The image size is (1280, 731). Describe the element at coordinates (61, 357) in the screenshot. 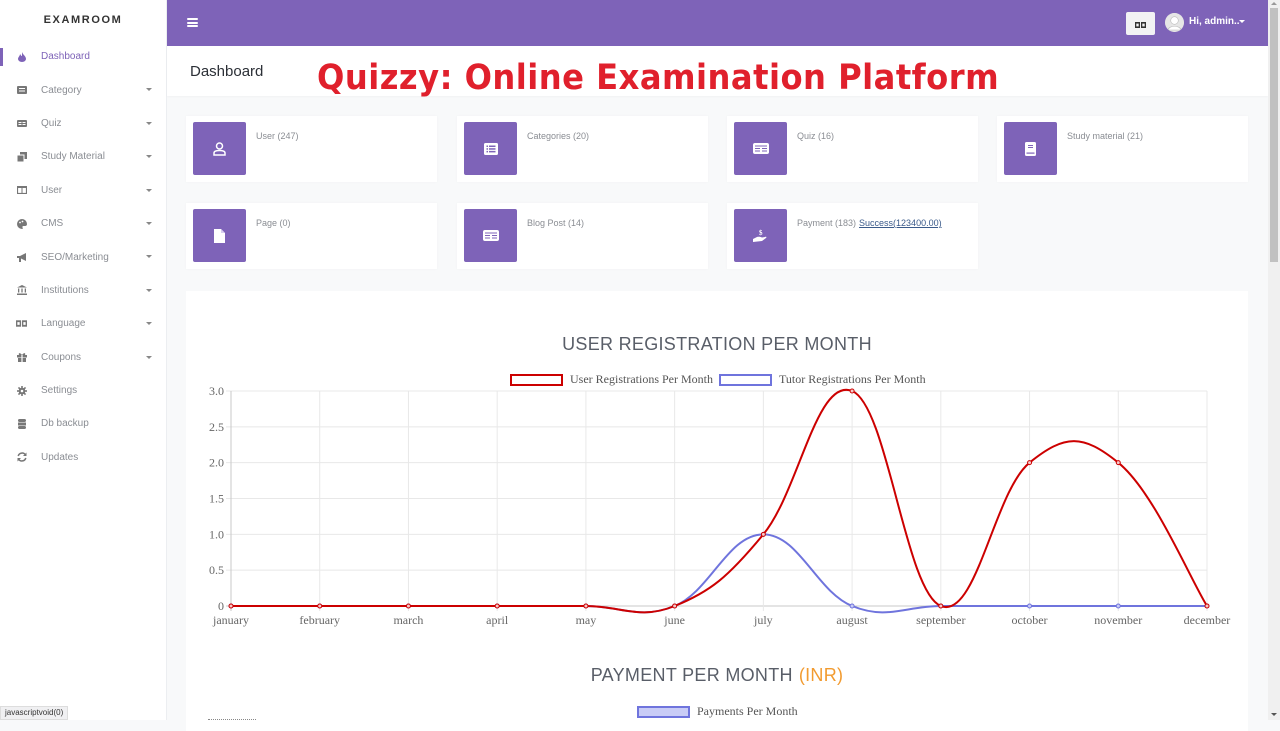

I see `sidebar-item-label: Coupons` at that location.